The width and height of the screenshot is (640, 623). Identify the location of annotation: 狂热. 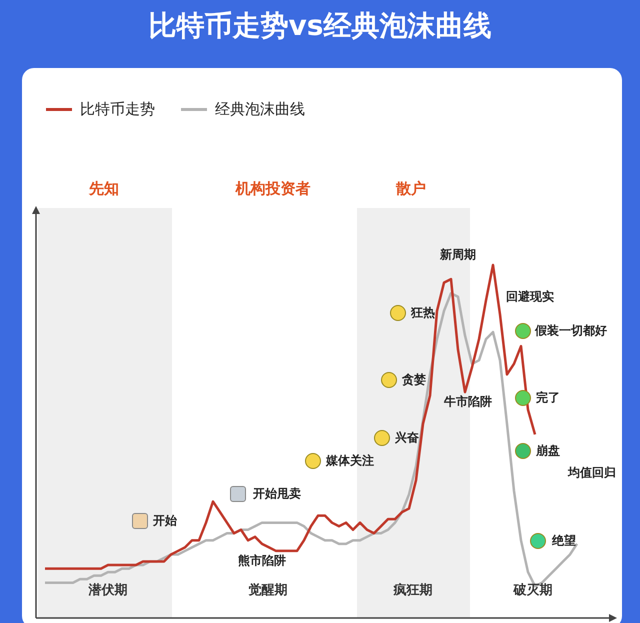
(423, 313).